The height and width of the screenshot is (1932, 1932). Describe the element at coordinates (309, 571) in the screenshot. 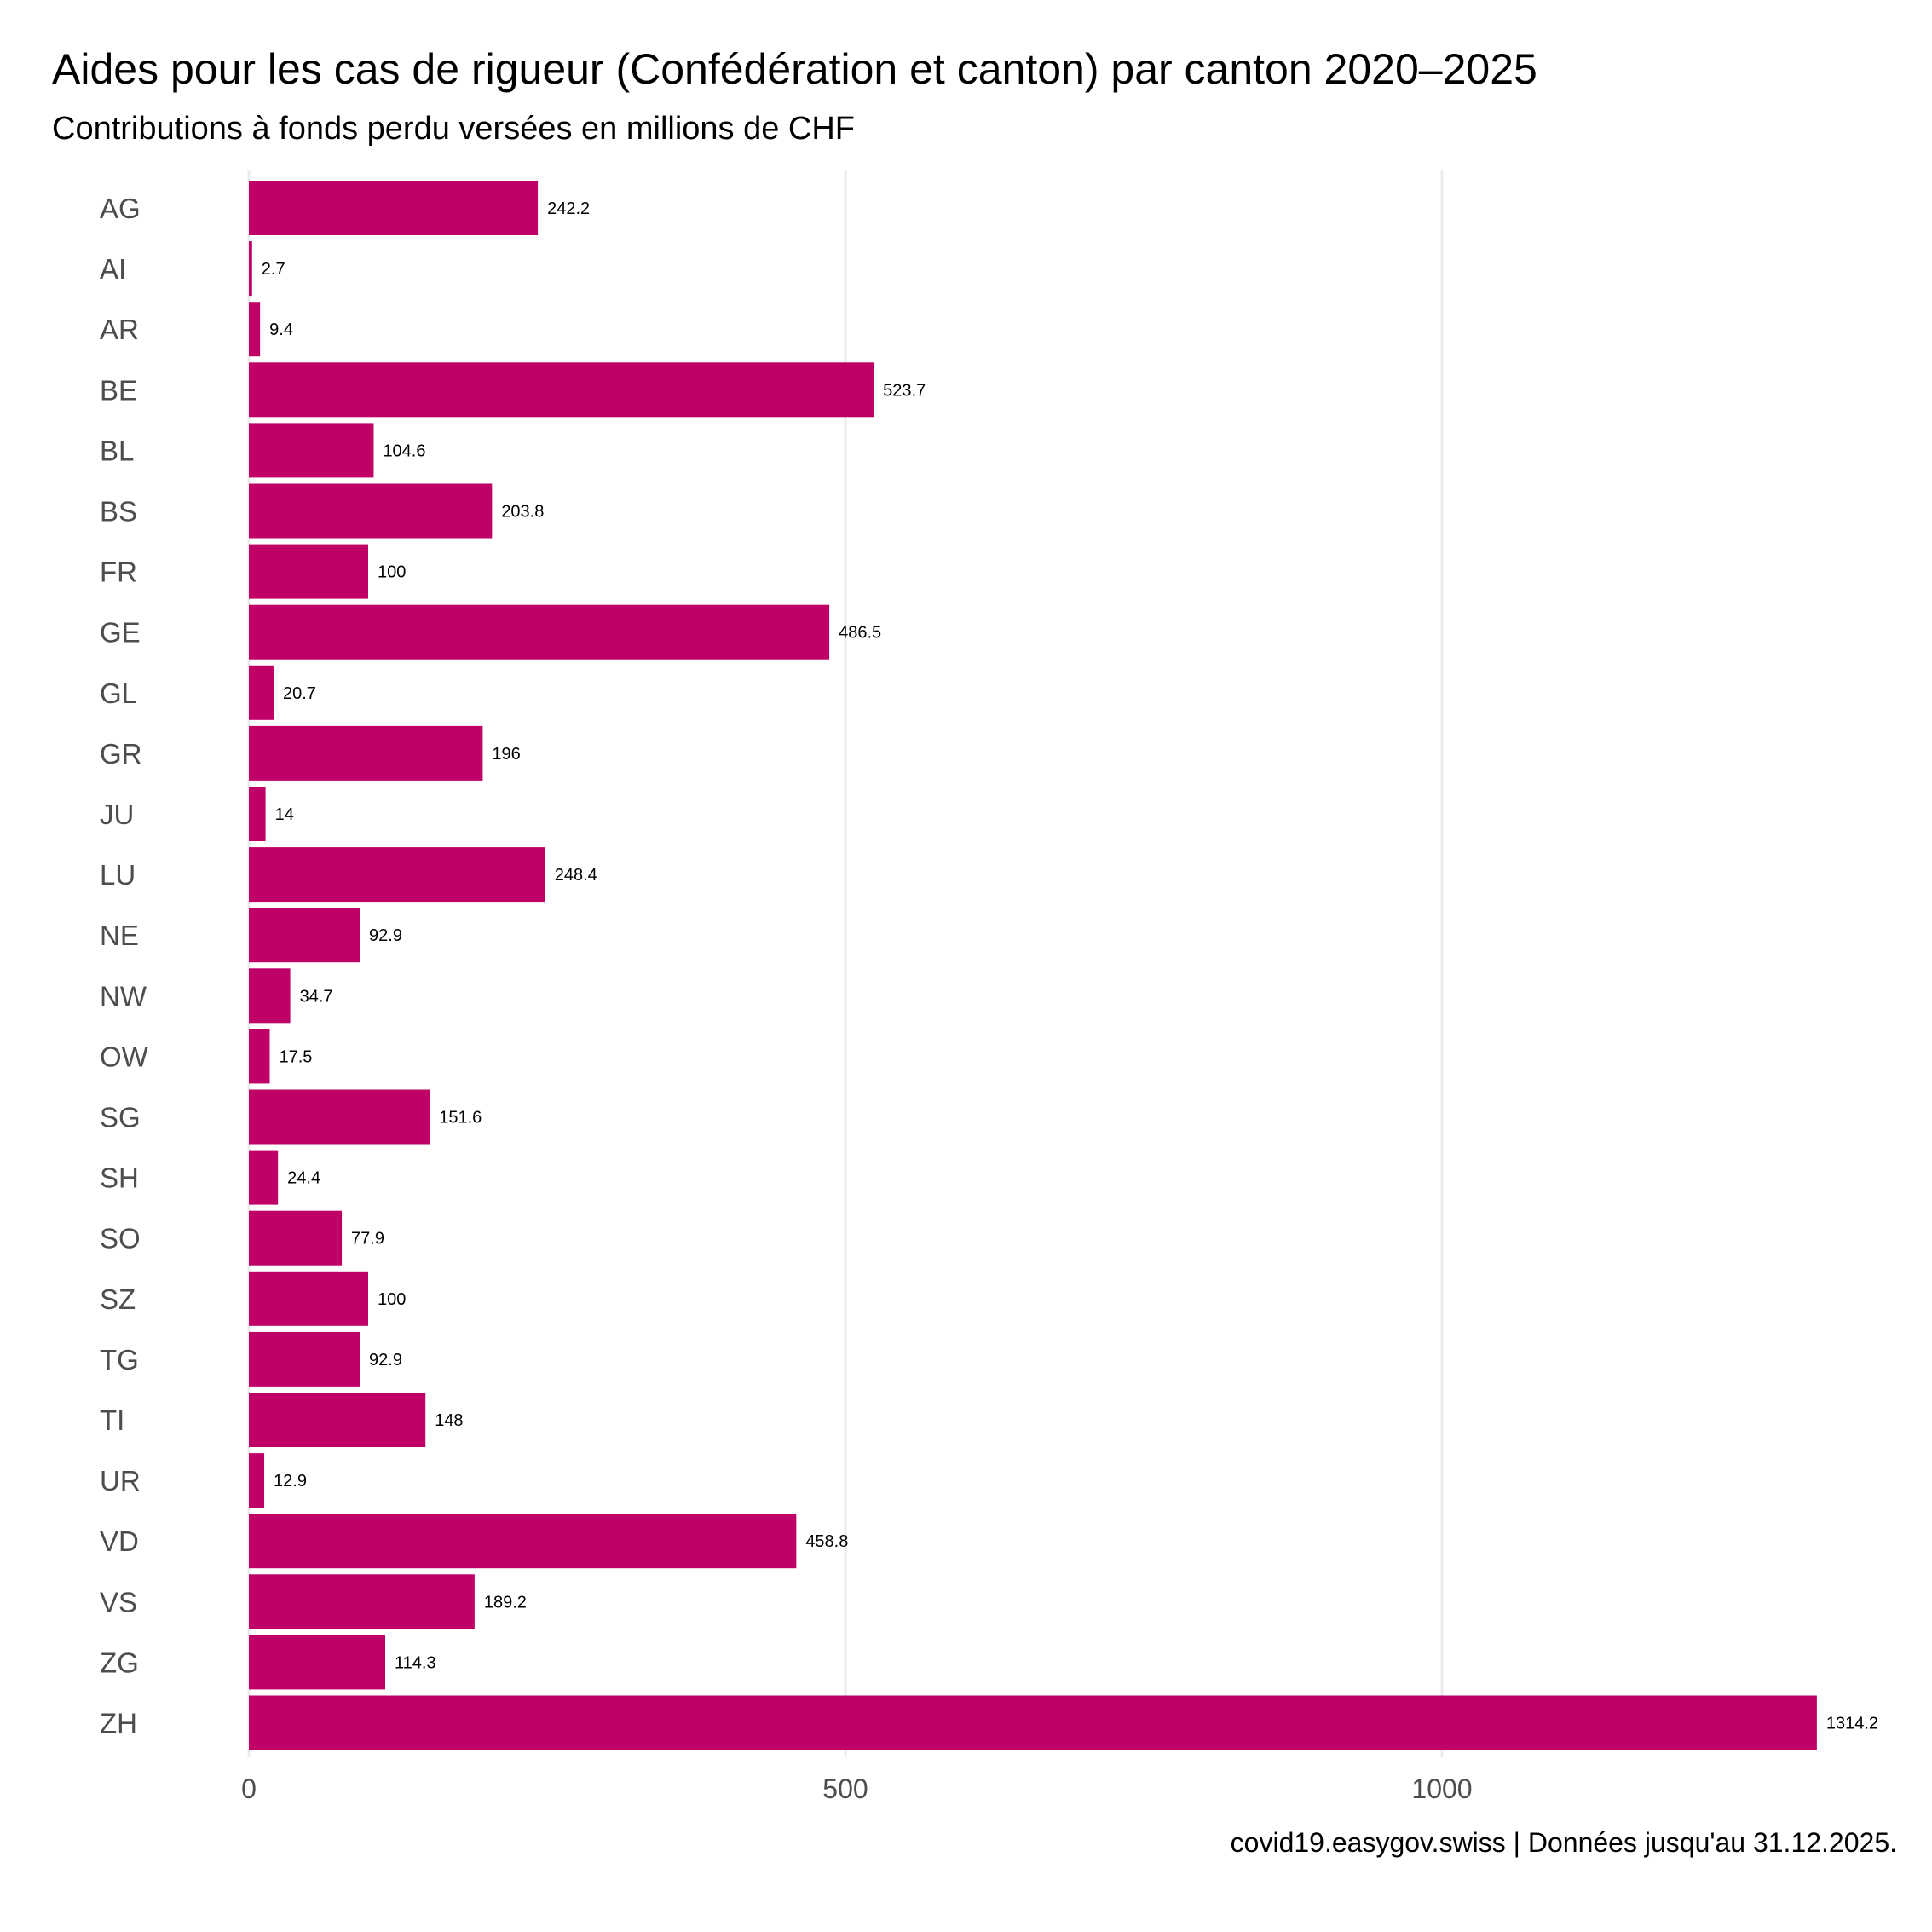

I see `bar-fr` at that location.